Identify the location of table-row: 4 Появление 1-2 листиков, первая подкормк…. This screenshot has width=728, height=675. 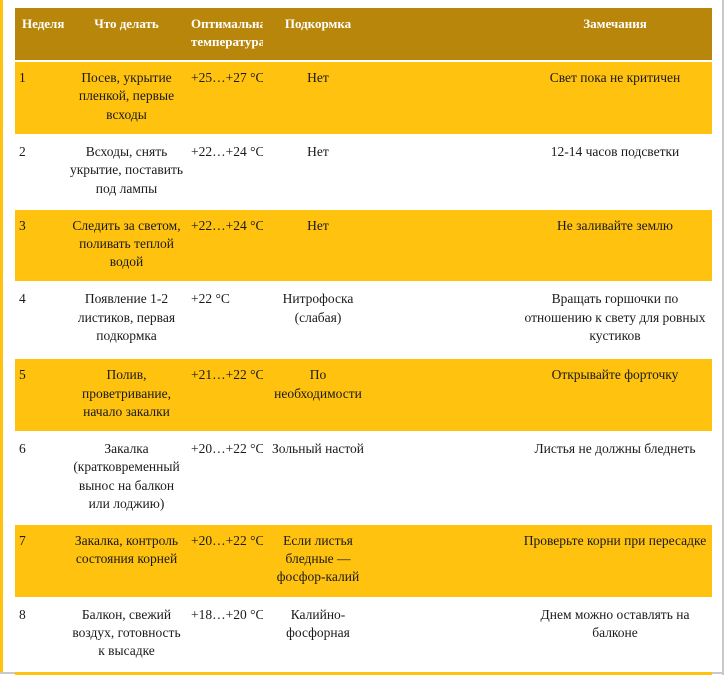
(363, 320).